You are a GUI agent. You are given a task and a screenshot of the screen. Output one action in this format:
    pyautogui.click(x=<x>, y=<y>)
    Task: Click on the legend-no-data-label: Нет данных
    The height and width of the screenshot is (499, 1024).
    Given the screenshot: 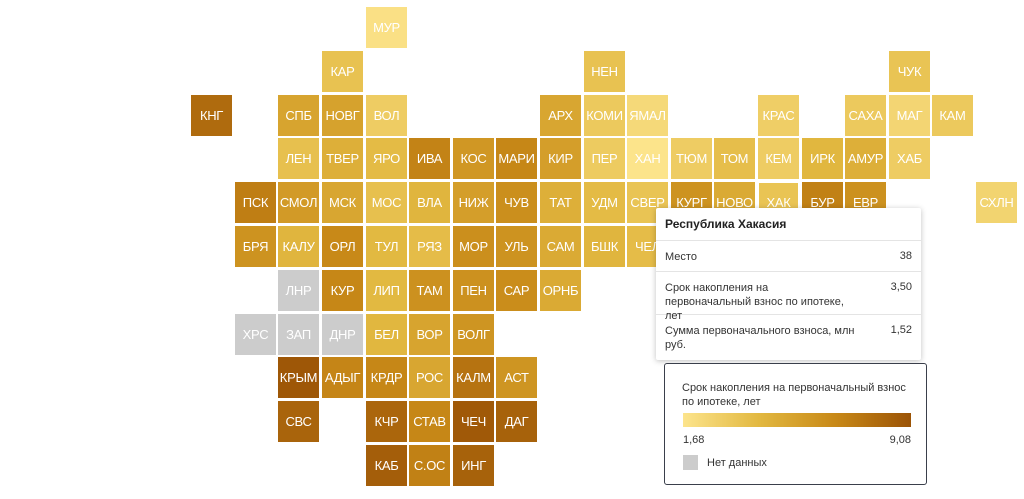 What is the action you would take?
    pyautogui.click(x=737, y=463)
    